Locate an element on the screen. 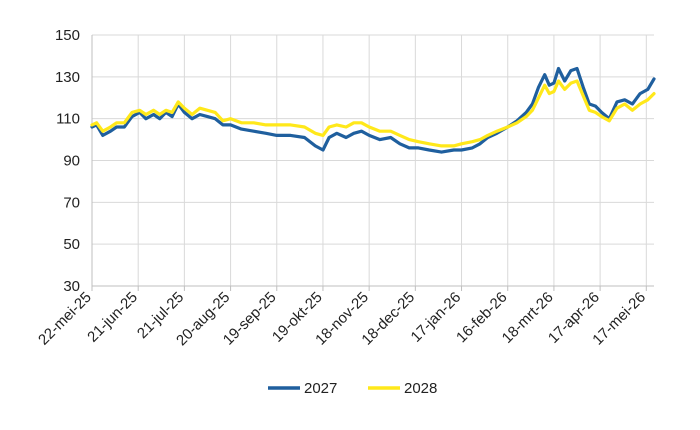 The width and height of the screenshot is (700, 430). legend-label-2027: 2027 is located at coordinates (320, 388).